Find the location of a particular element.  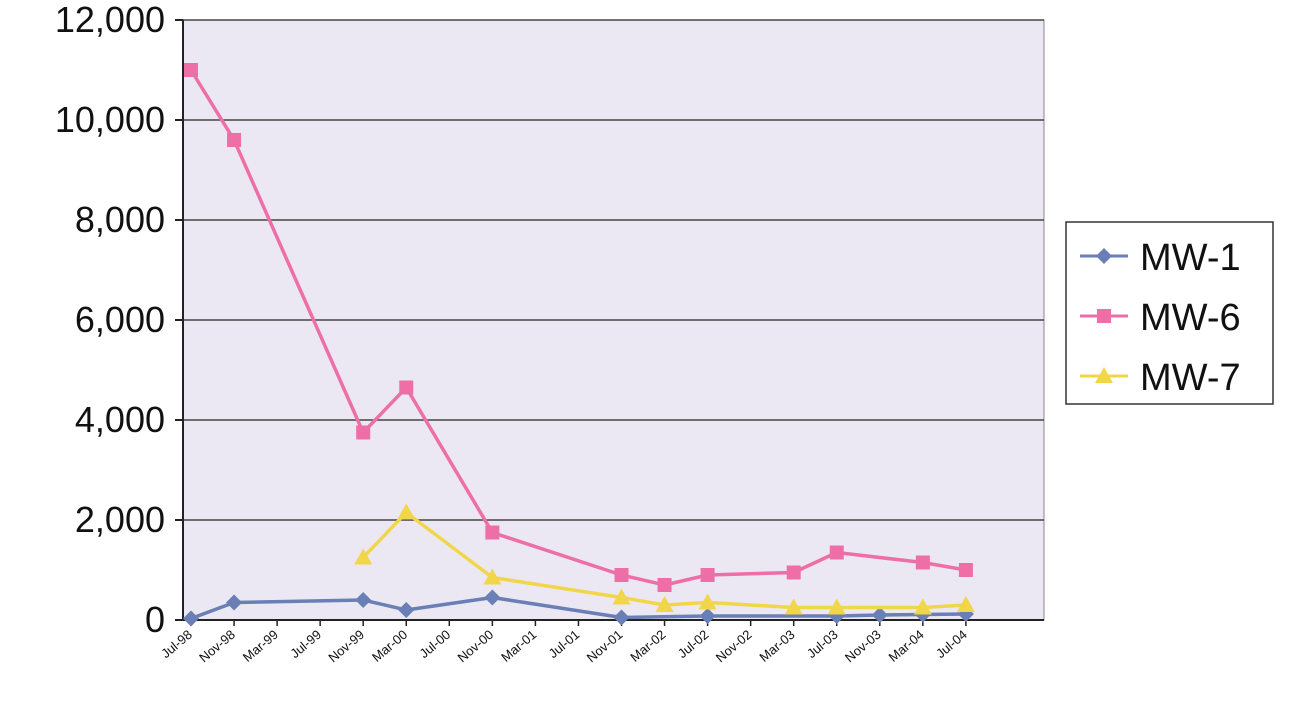

y-tick-labels: 0 2,000 4,000 6,000 8,000 10,000 12,000 is located at coordinates (119, 320).